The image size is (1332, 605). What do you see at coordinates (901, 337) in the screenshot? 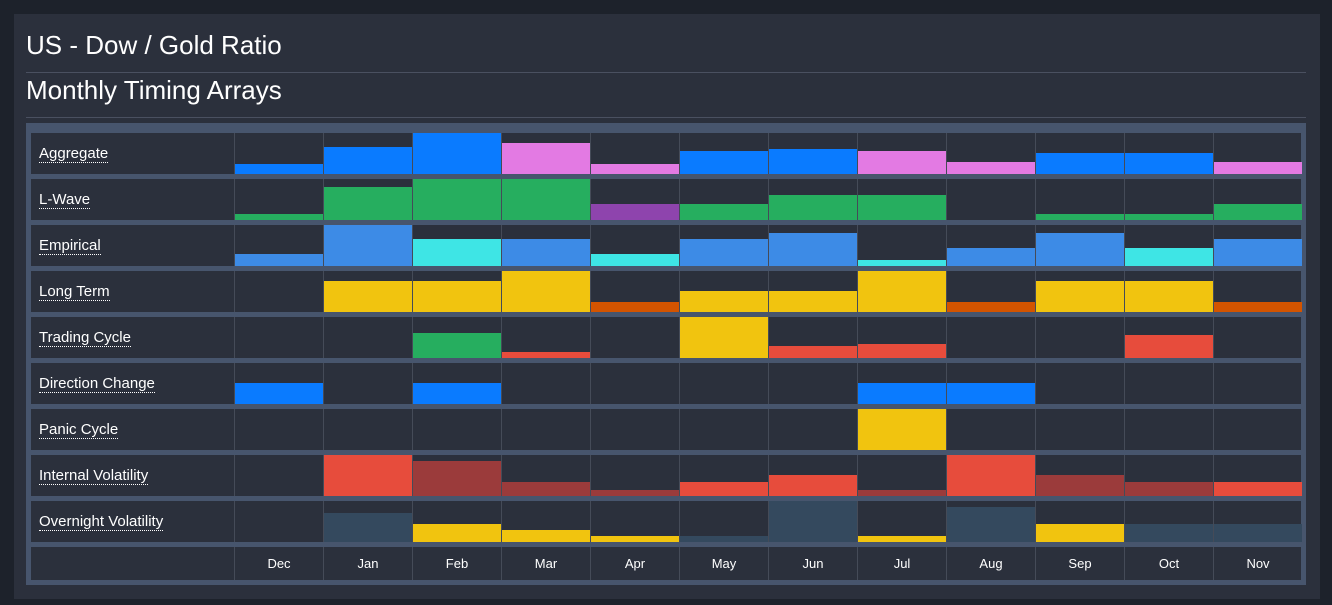
I see `cell-trading-cycle-jul` at bounding box center [901, 337].